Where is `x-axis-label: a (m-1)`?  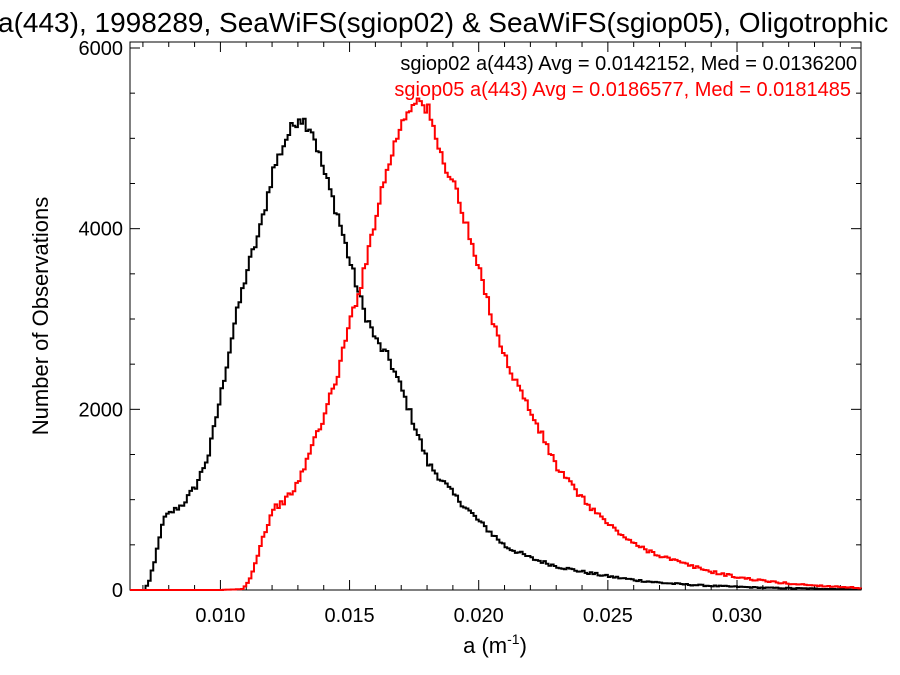
x-axis-label: a (m-1) is located at coordinates (495, 644).